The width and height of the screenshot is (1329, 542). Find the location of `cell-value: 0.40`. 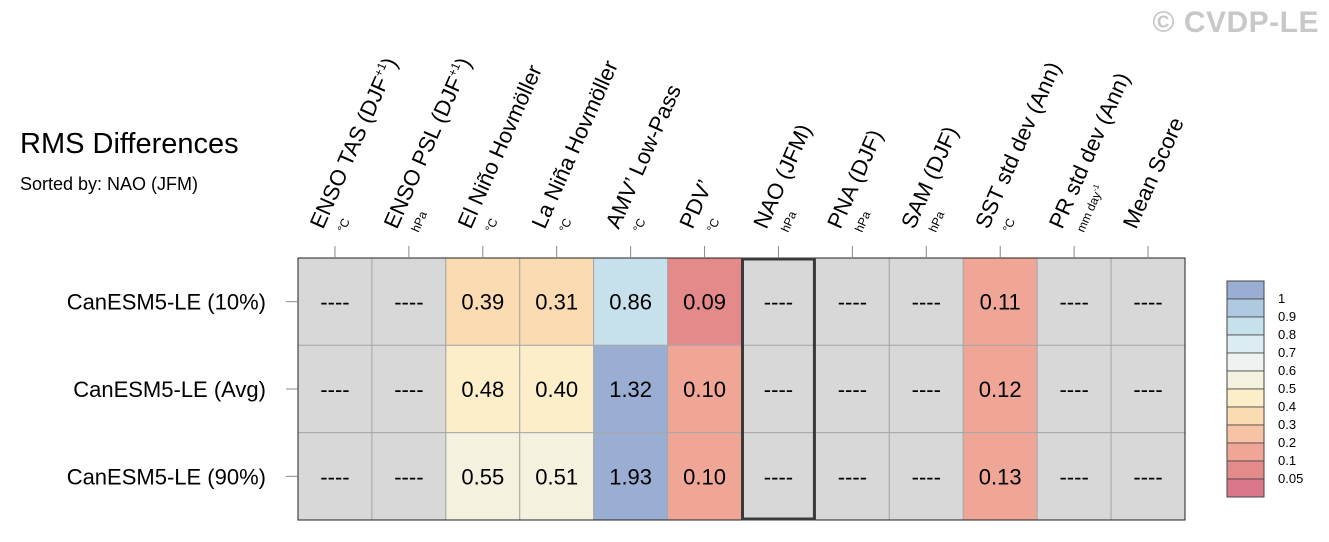

cell-value: 0.40 is located at coordinates (556, 389).